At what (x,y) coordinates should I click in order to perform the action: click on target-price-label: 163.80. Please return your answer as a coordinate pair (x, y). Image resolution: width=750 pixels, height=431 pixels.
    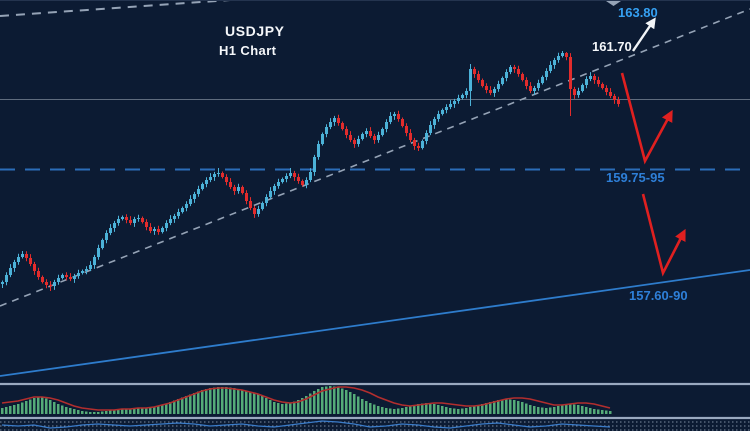
    Looking at the image, I should click on (638, 12).